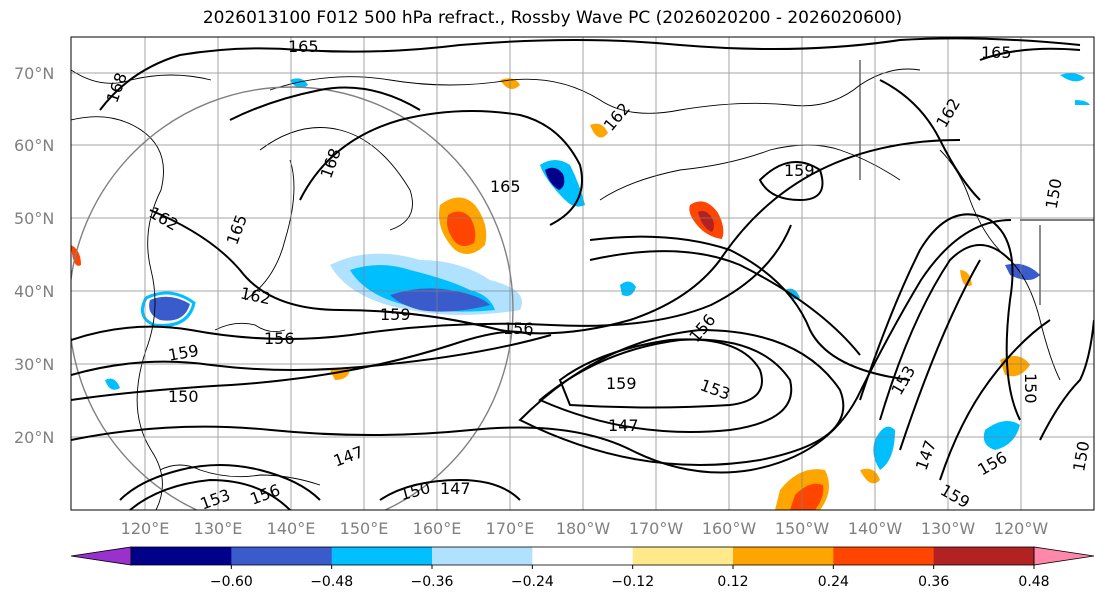 Image resolution: width=1105 pixels, height=604 pixels. I want to click on lon-label: 160°E, so click(437, 528).